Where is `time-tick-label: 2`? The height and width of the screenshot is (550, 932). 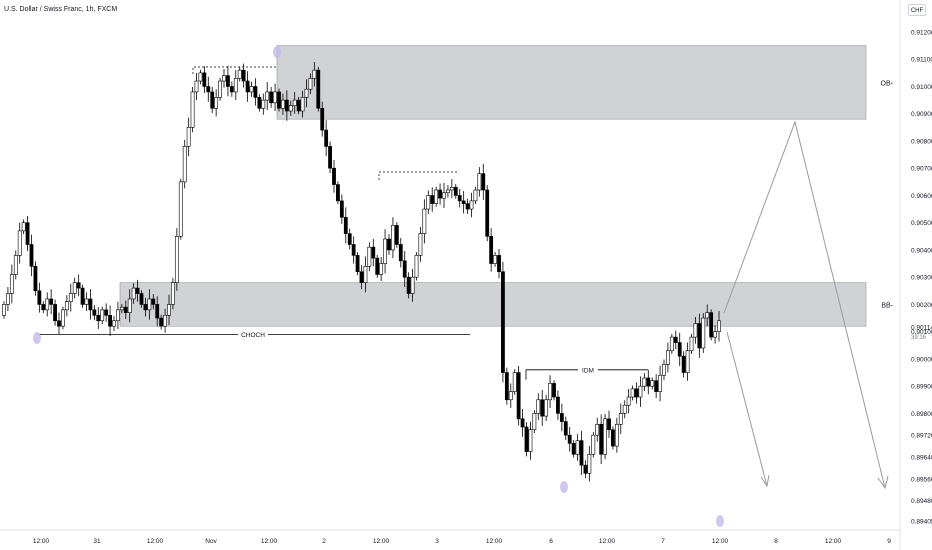
time-tick-label: 2 is located at coordinates (324, 541).